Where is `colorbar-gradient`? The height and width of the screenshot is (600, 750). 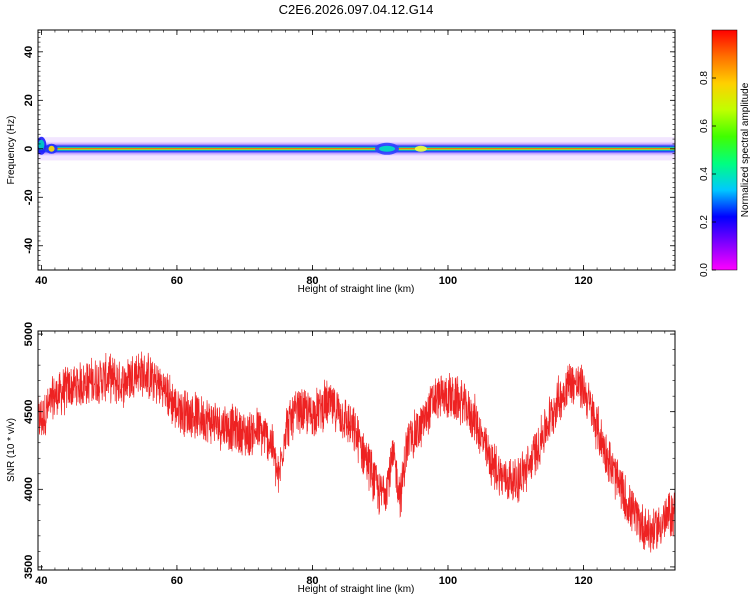 colorbar-gradient is located at coordinates (724, 150).